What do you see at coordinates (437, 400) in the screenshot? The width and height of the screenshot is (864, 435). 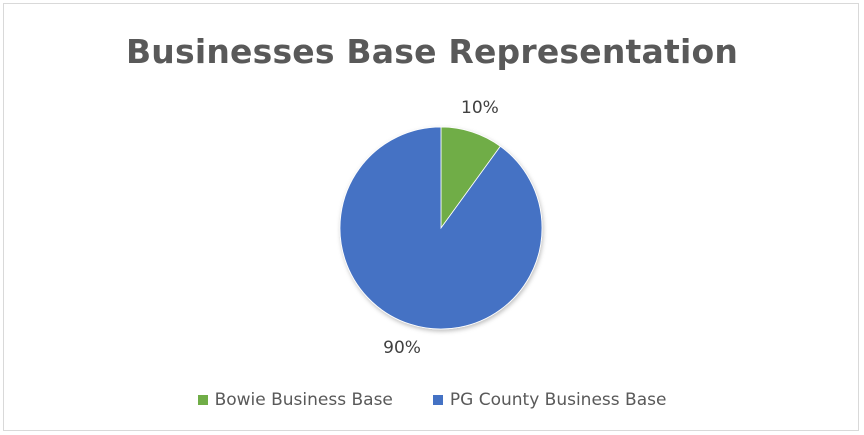 I see `legend-swatch-pg-county` at bounding box center [437, 400].